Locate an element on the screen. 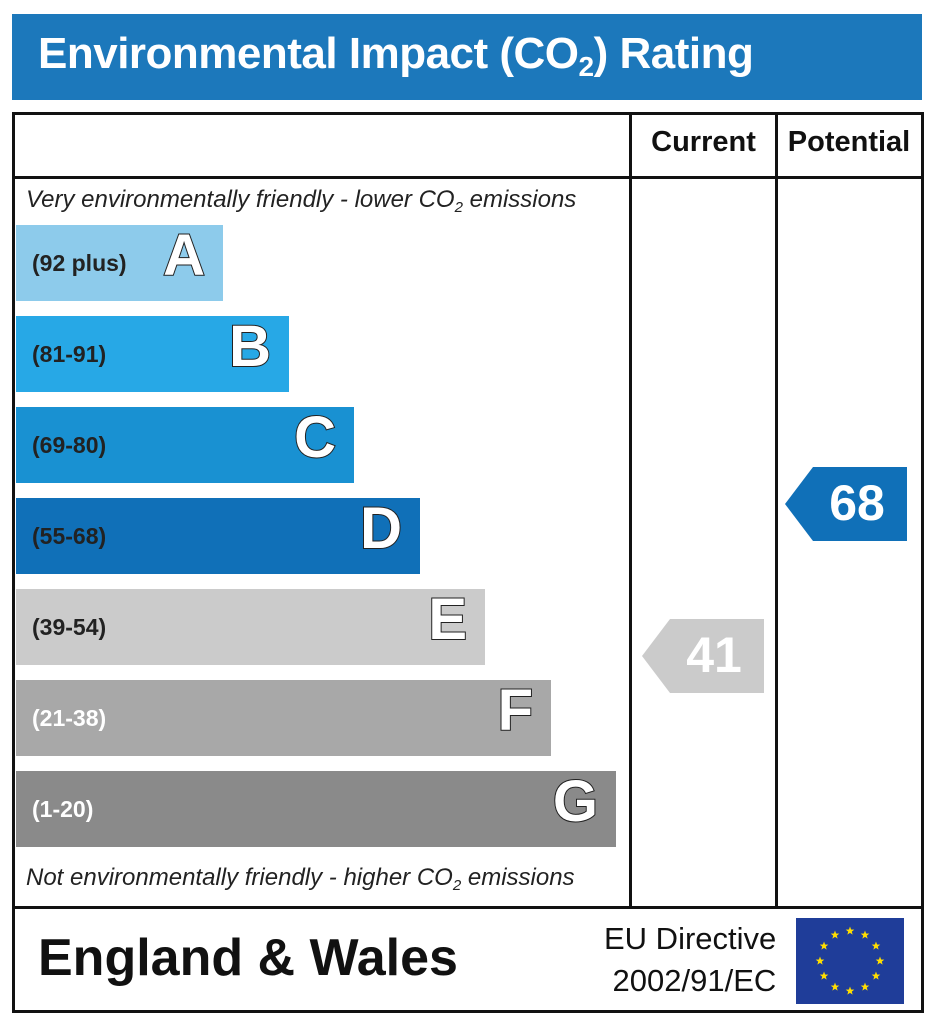  band-g-letter: G is located at coordinates (575, 801).